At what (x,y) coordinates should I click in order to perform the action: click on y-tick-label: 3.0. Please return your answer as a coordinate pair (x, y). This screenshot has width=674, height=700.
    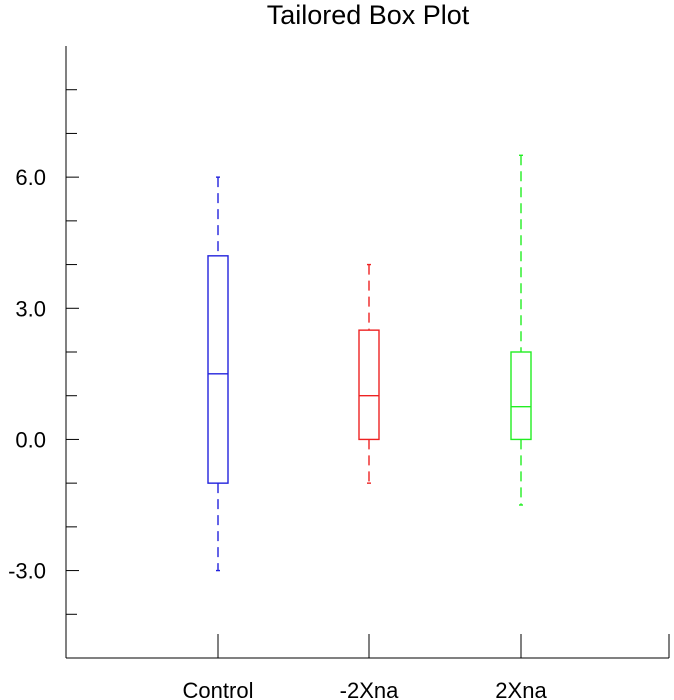
    Looking at the image, I should click on (30, 308).